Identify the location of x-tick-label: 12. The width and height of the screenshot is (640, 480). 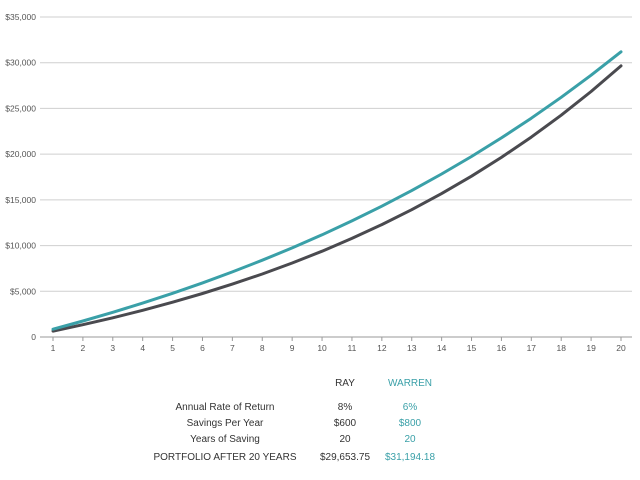
(382, 348).